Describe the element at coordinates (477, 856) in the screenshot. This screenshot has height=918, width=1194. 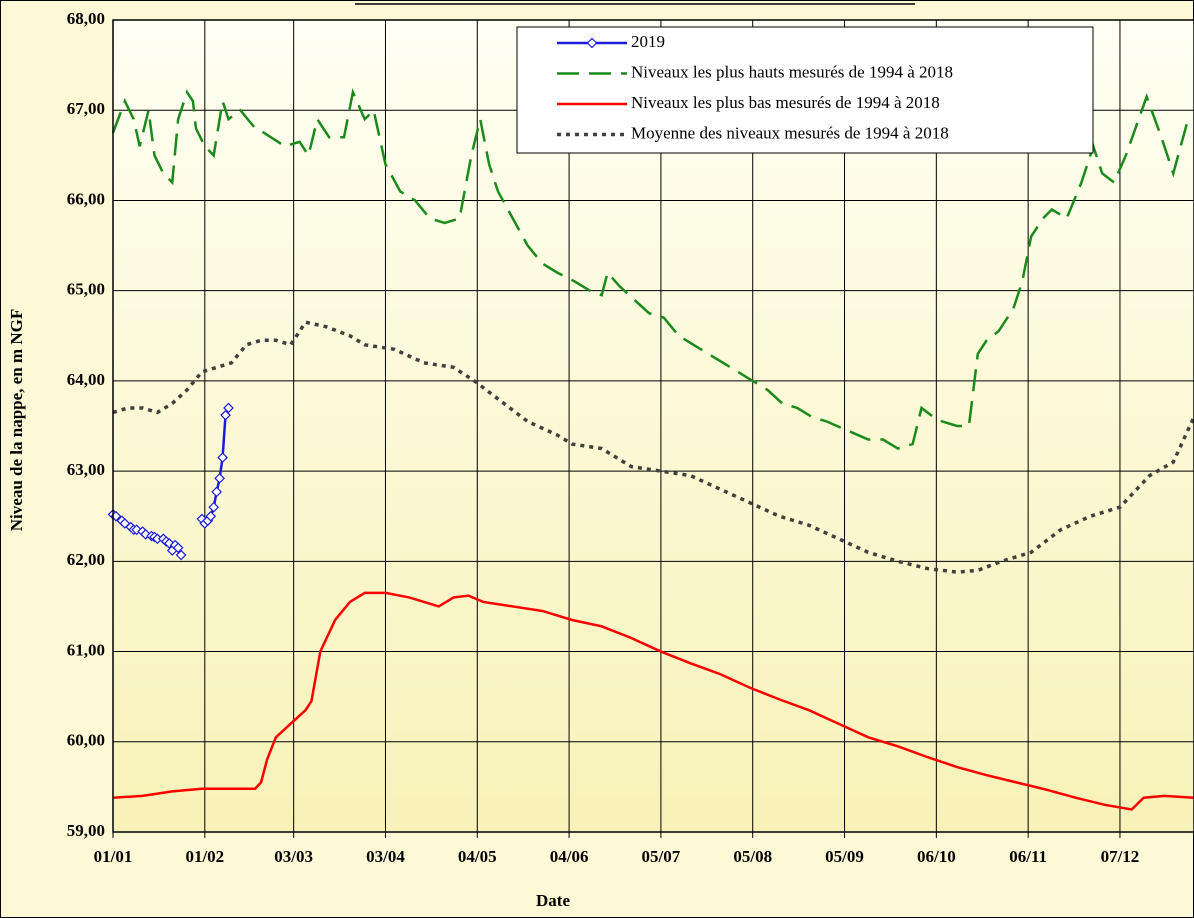
I see `x-tick-label: 04/05` at that location.